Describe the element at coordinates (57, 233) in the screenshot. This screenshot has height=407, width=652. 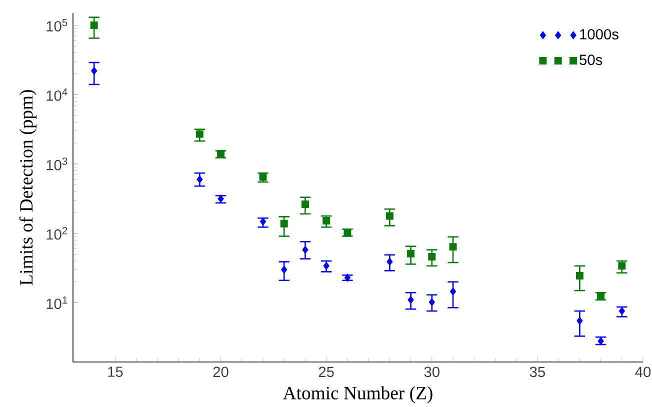
I see `y-tick-label: 10$^{2}$` at that location.